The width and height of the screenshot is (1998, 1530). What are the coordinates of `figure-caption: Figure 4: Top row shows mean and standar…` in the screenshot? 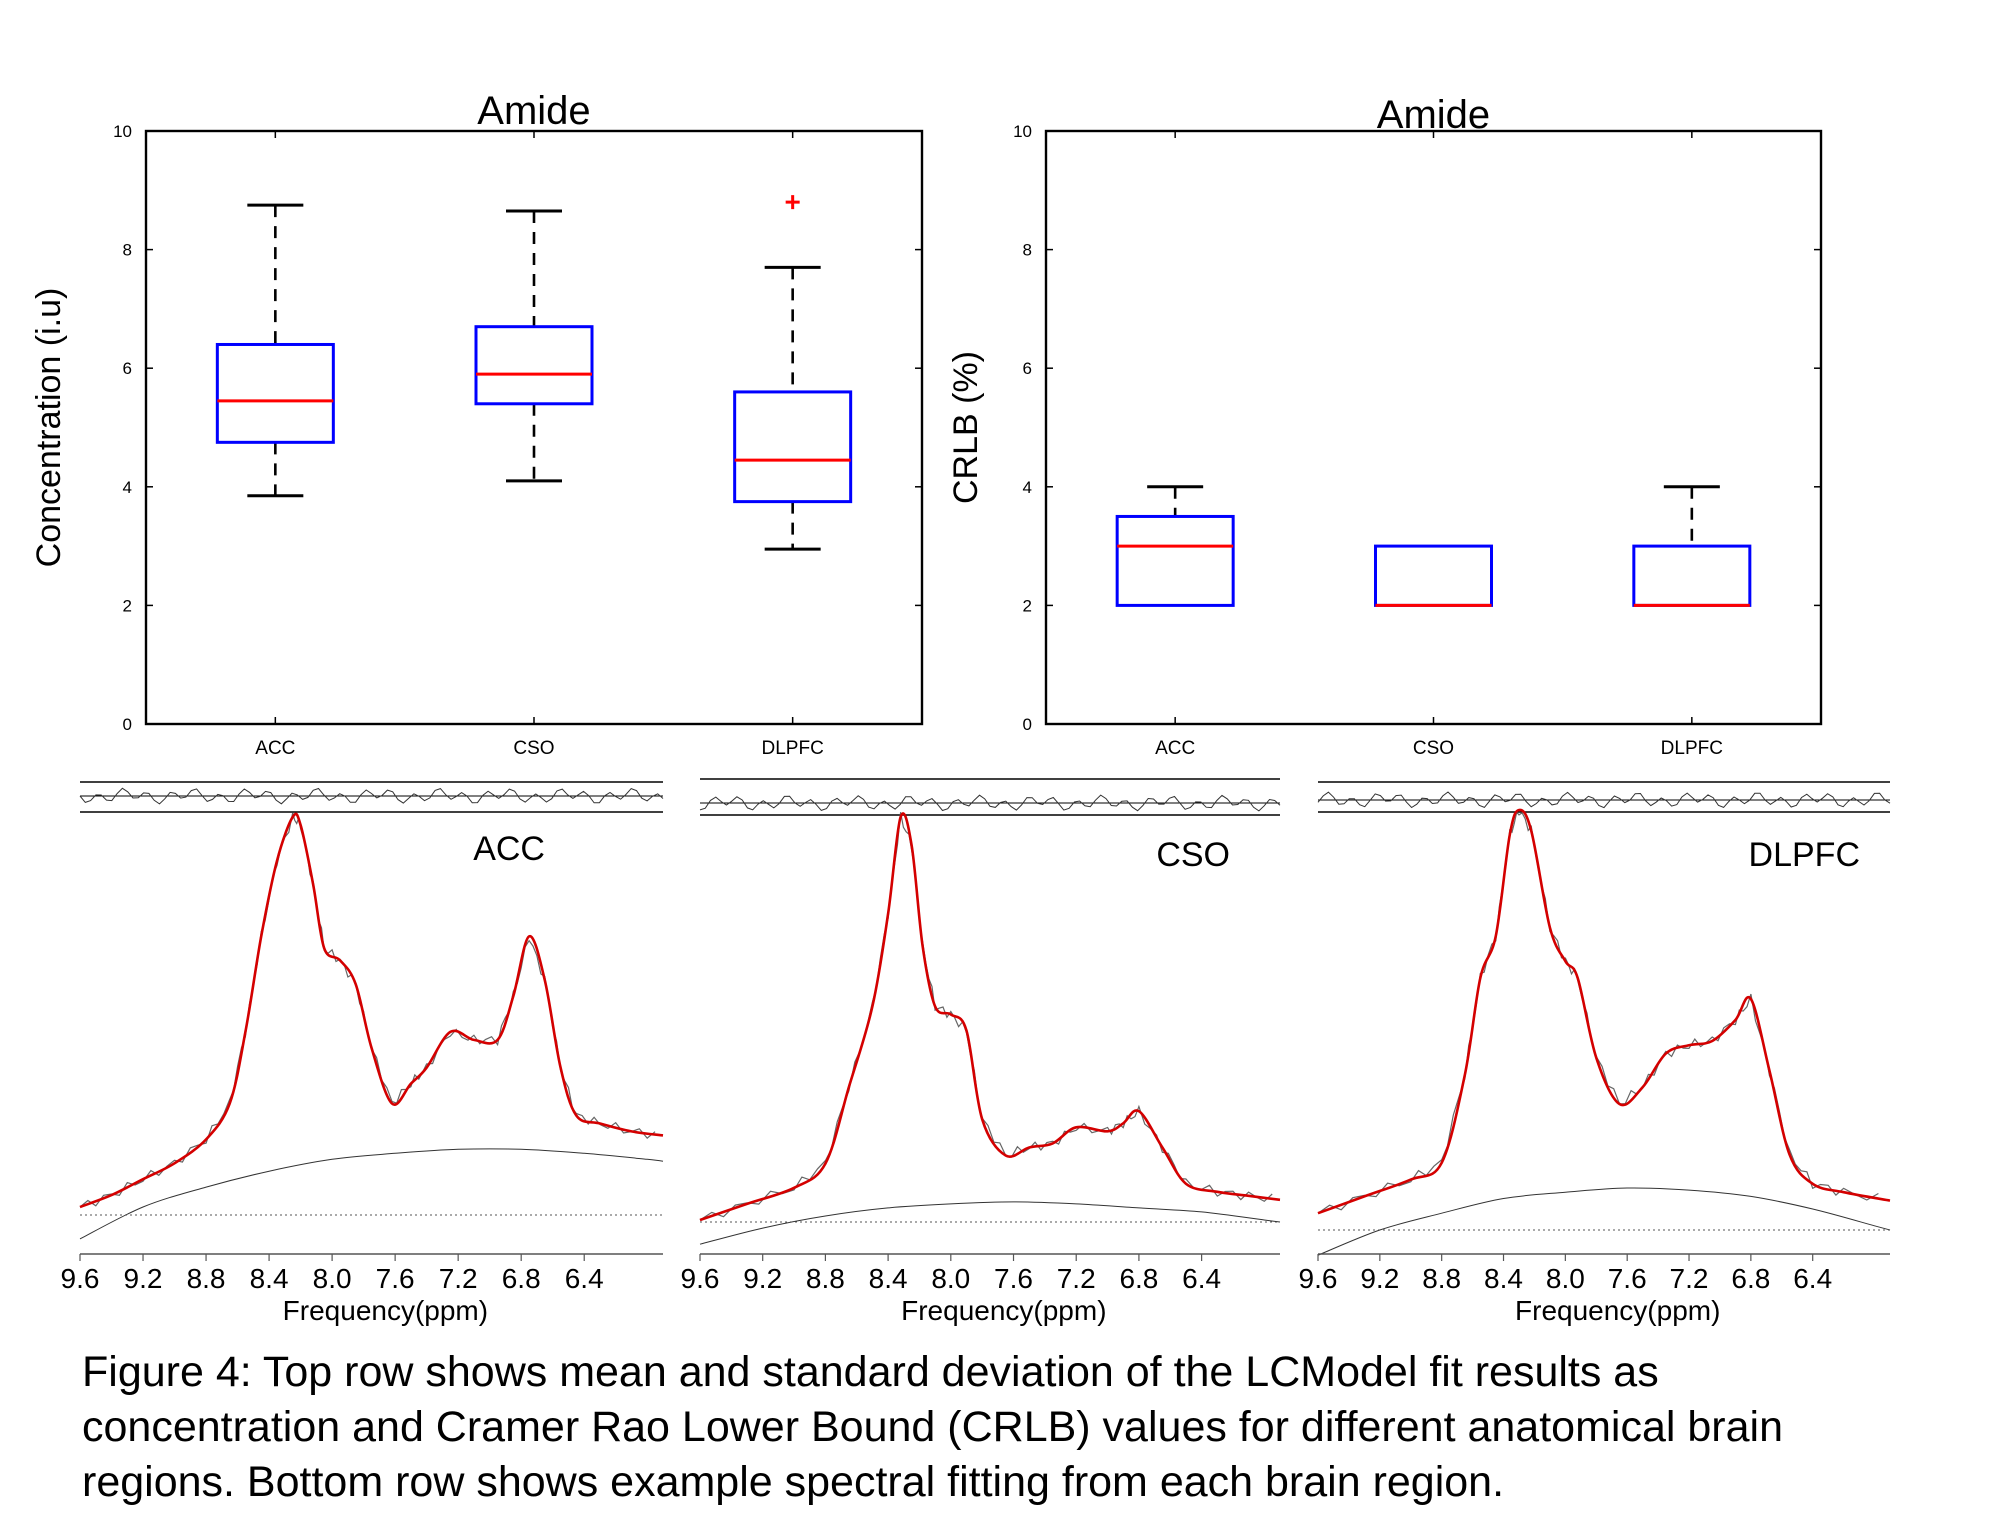 It's located at (932, 1427).